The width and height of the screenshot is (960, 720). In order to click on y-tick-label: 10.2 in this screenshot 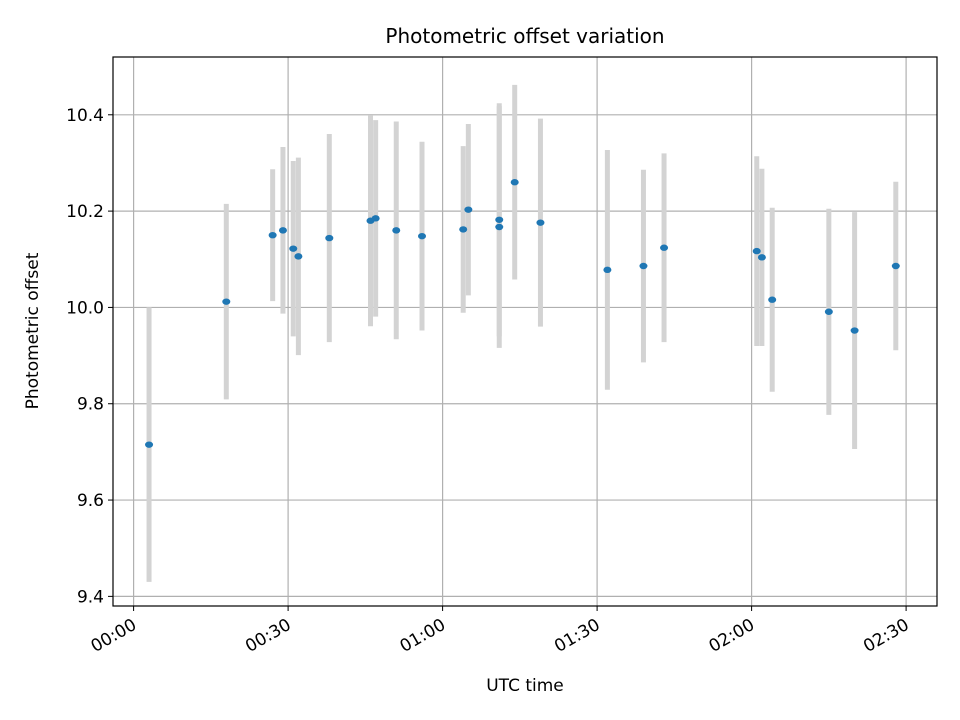, I will do `click(85, 212)`.